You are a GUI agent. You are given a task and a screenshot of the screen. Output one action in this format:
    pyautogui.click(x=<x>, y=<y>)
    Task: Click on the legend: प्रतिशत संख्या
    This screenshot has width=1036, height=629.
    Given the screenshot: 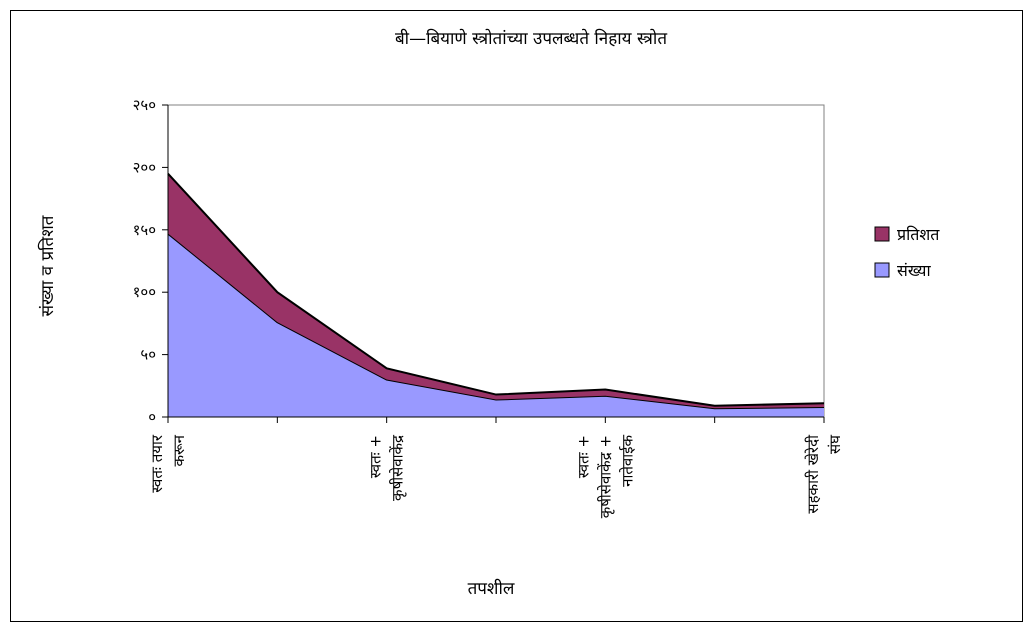 What is the action you would take?
    pyautogui.click(x=907, y=252)
    